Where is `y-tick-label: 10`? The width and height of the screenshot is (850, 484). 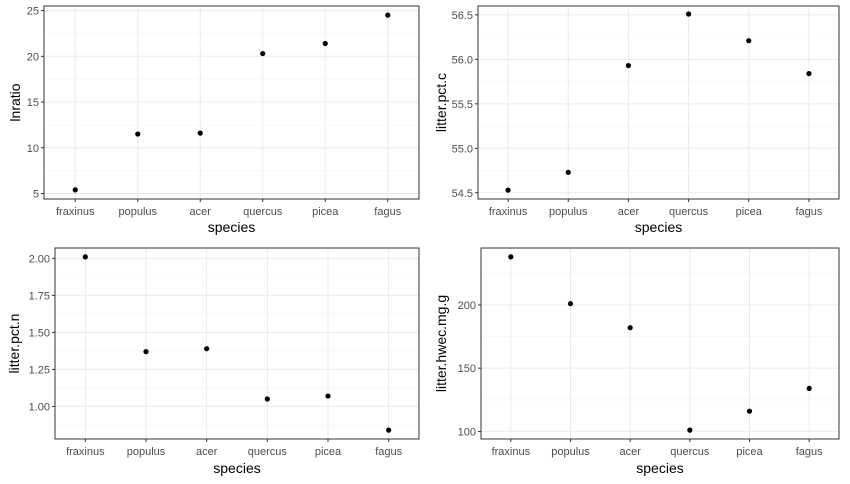
y-tick-label: 10 is located at coordinates (33, 149).